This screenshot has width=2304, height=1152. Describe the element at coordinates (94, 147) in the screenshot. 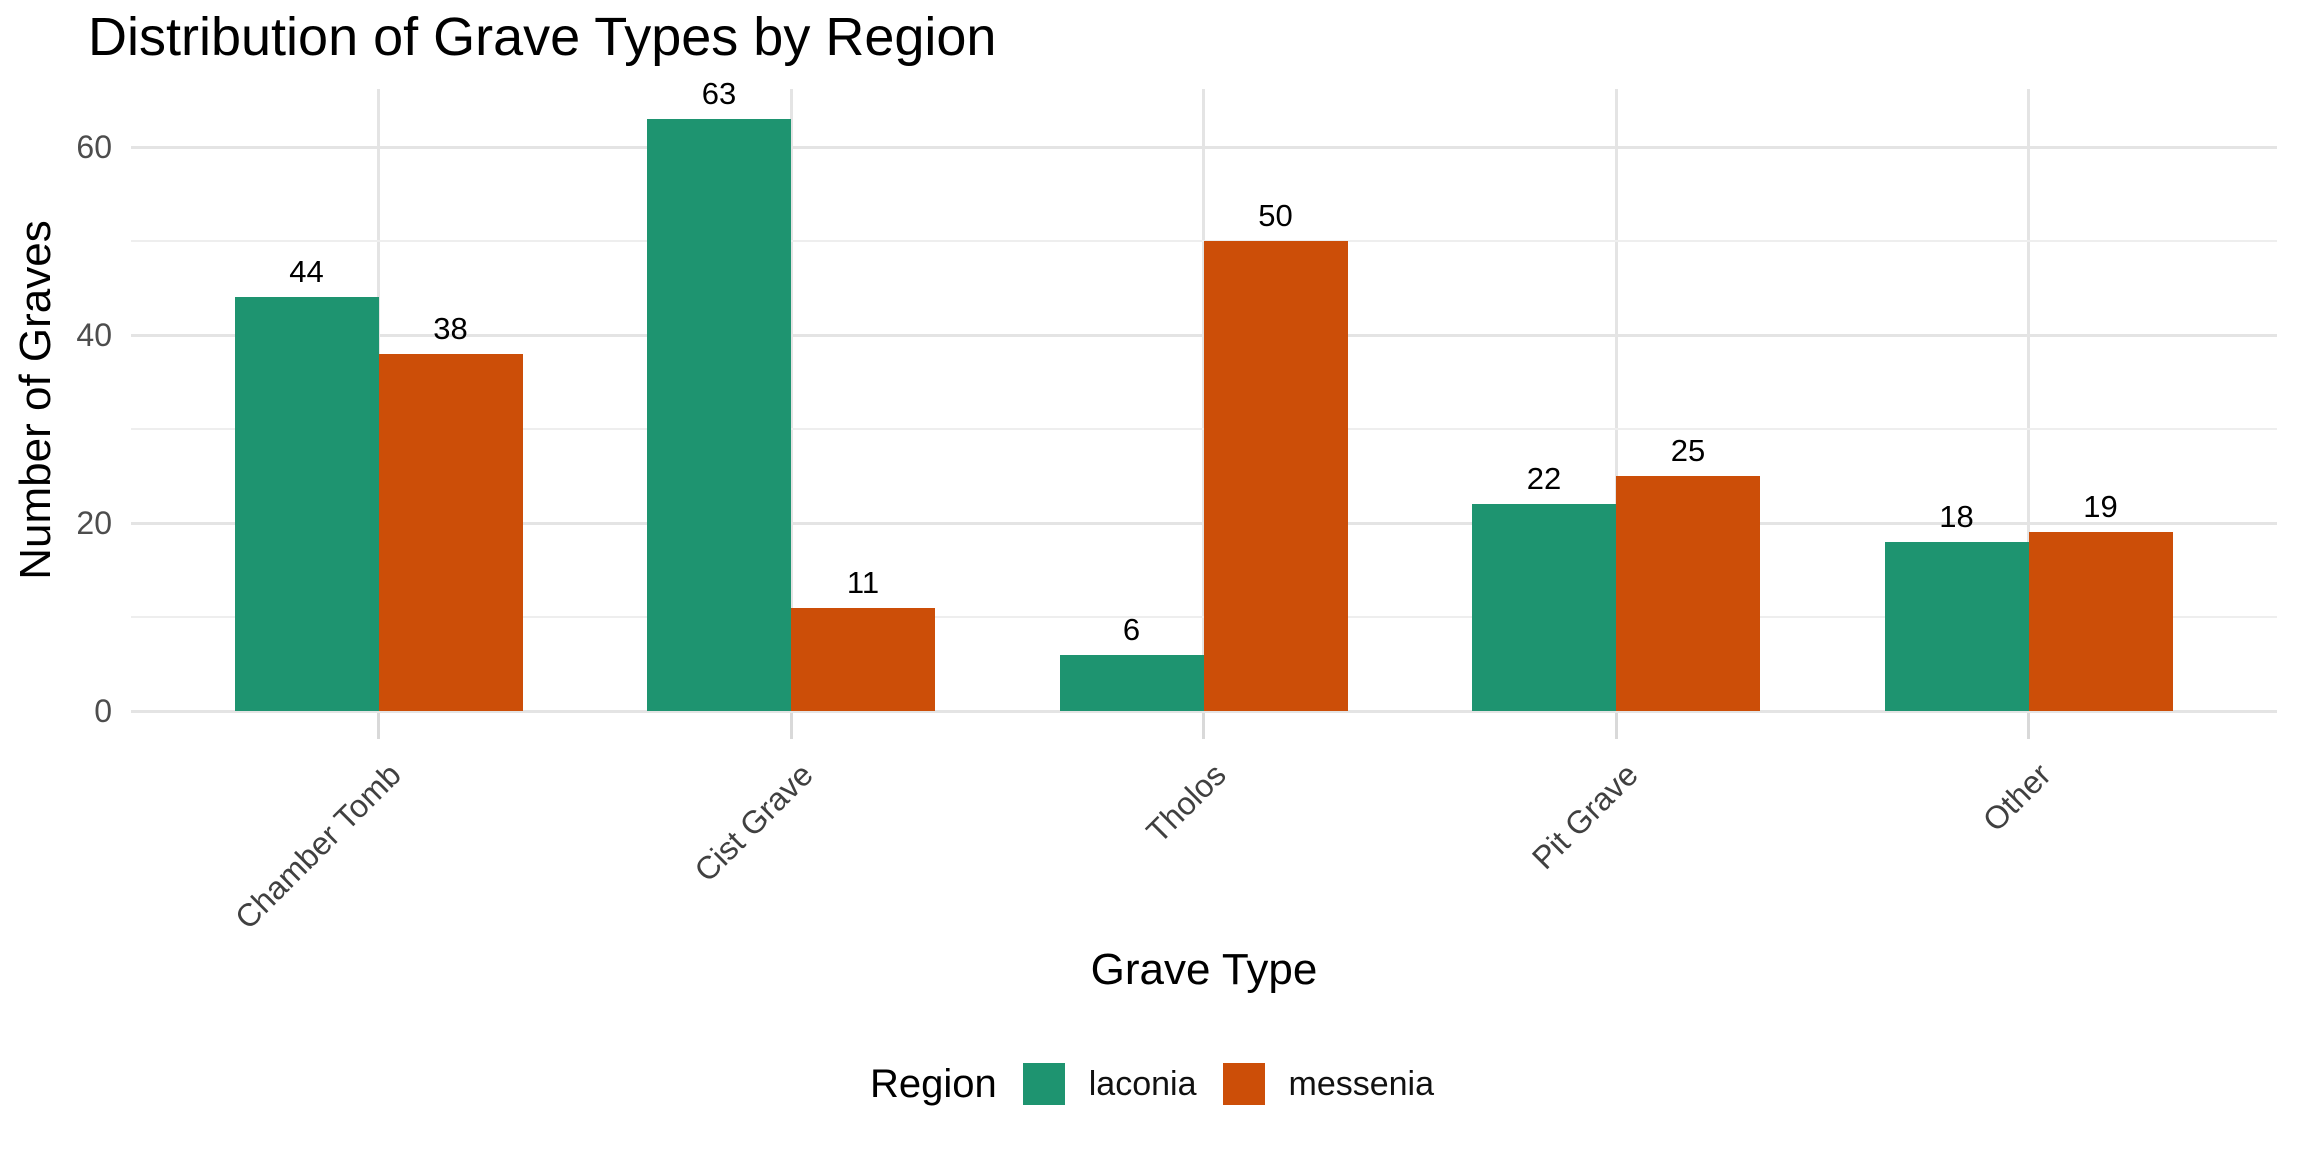

I see `y-tick-label-60: 60` at that location.